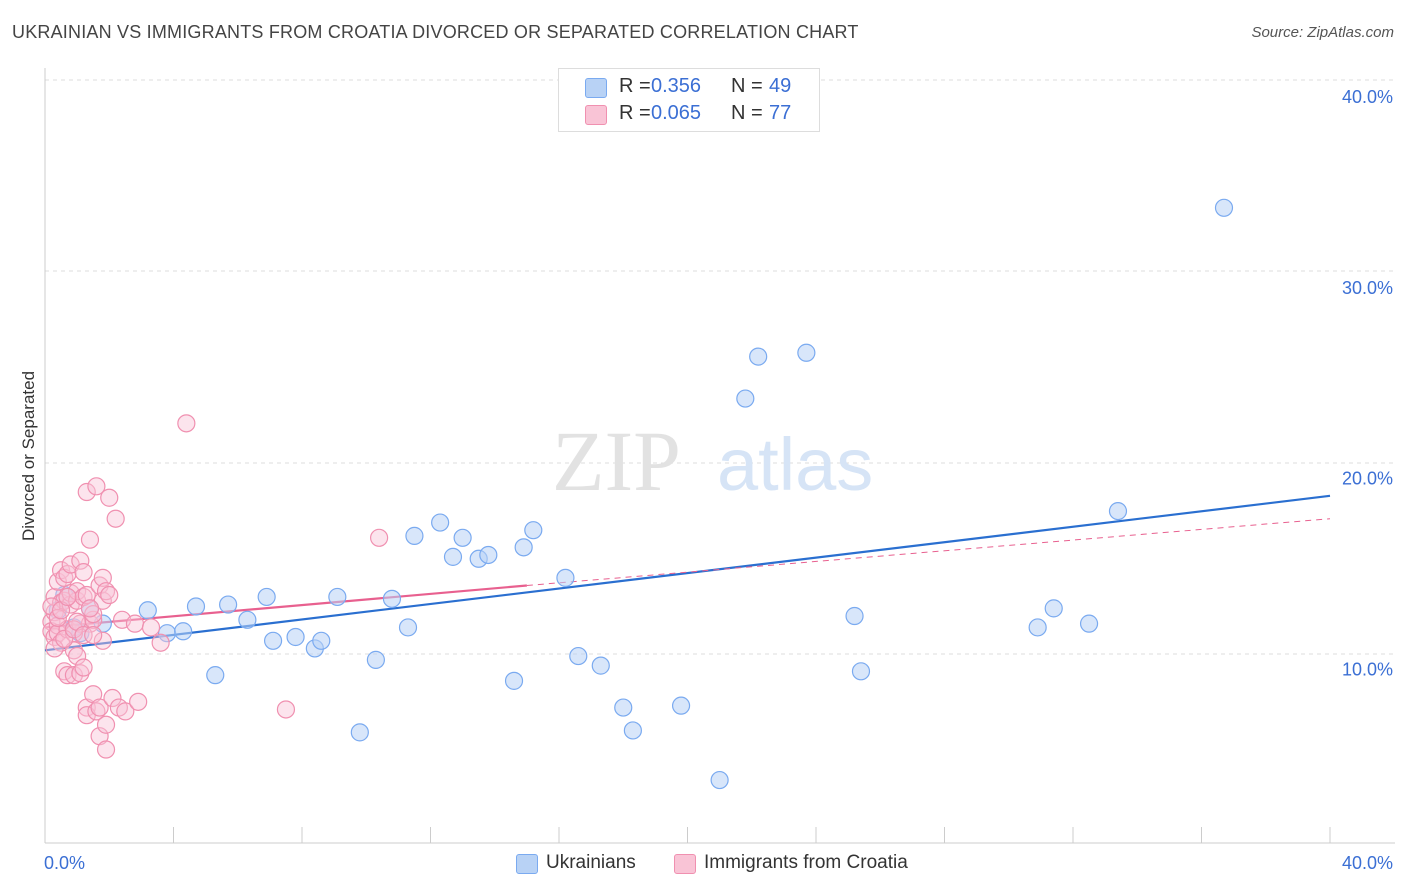 The height and width of the screenshot is (892, 1406). Describe the element at coordinates (1367, 669) in the screenshot. I see `y-tick-label: 10.0%` at that location.